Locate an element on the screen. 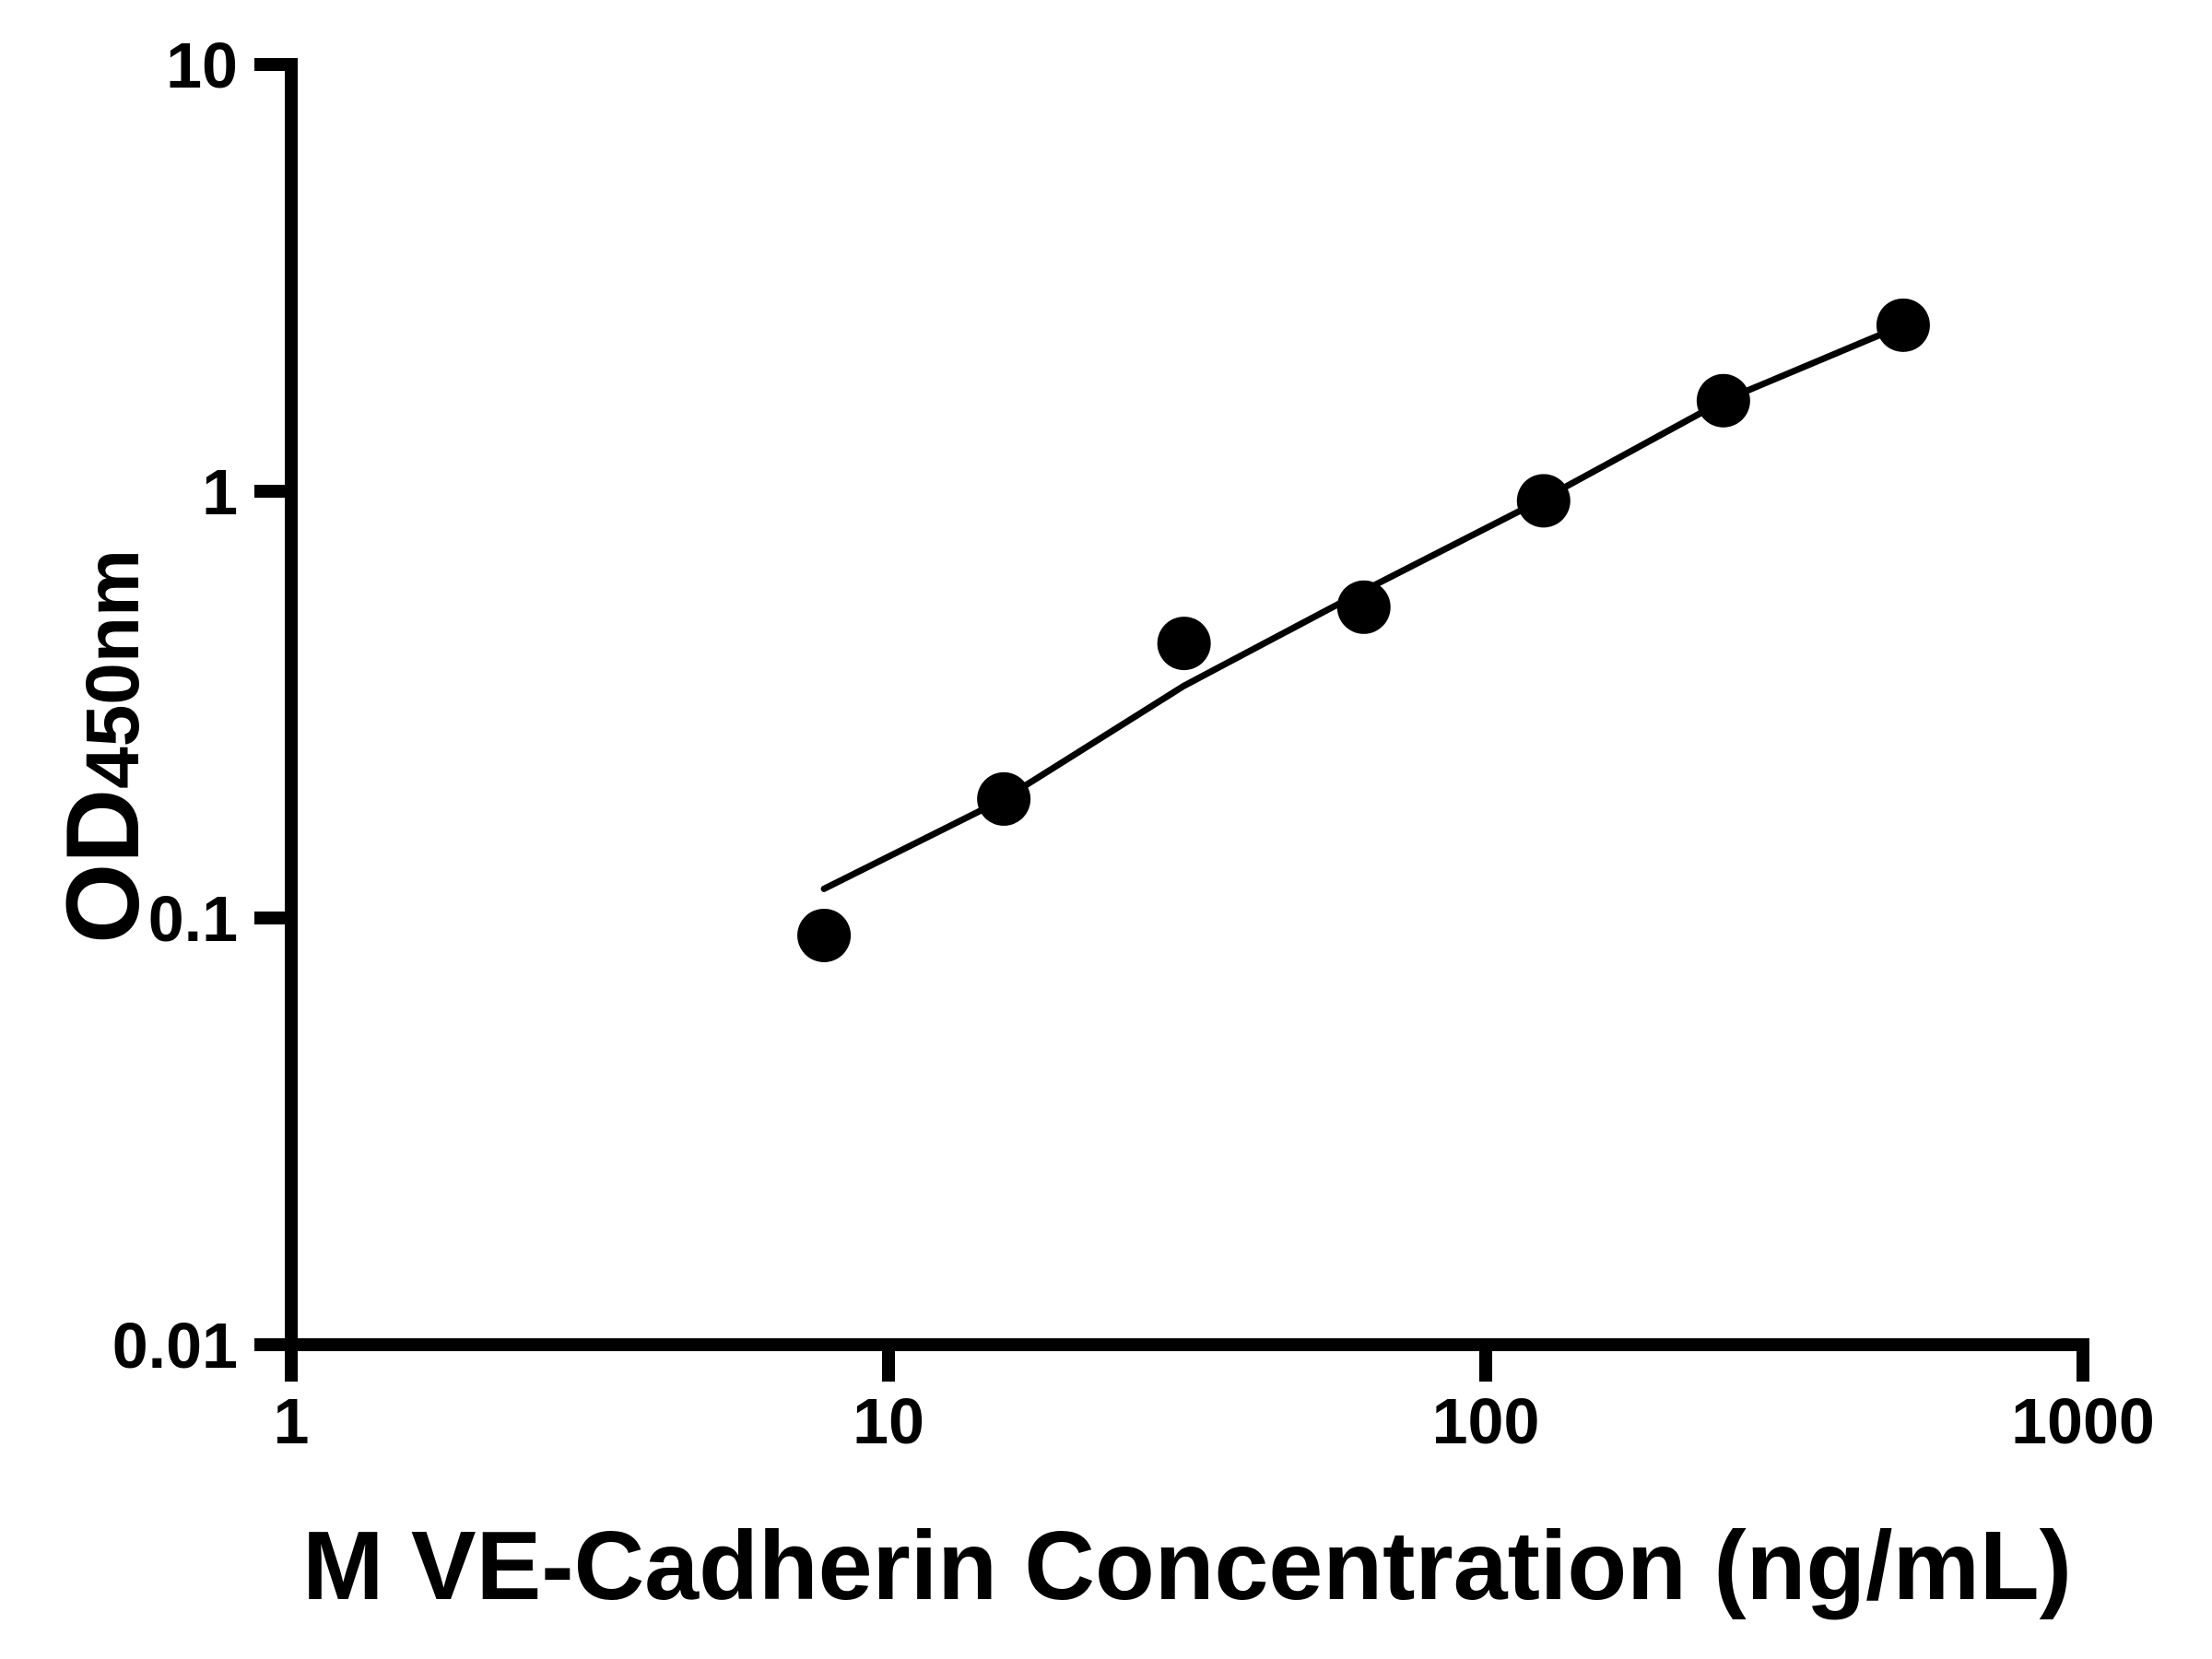 Image resolution: width=2212 pixels, height=1659 pixels. y-tick-label: 0.1 is located at coordinates (193, 919).